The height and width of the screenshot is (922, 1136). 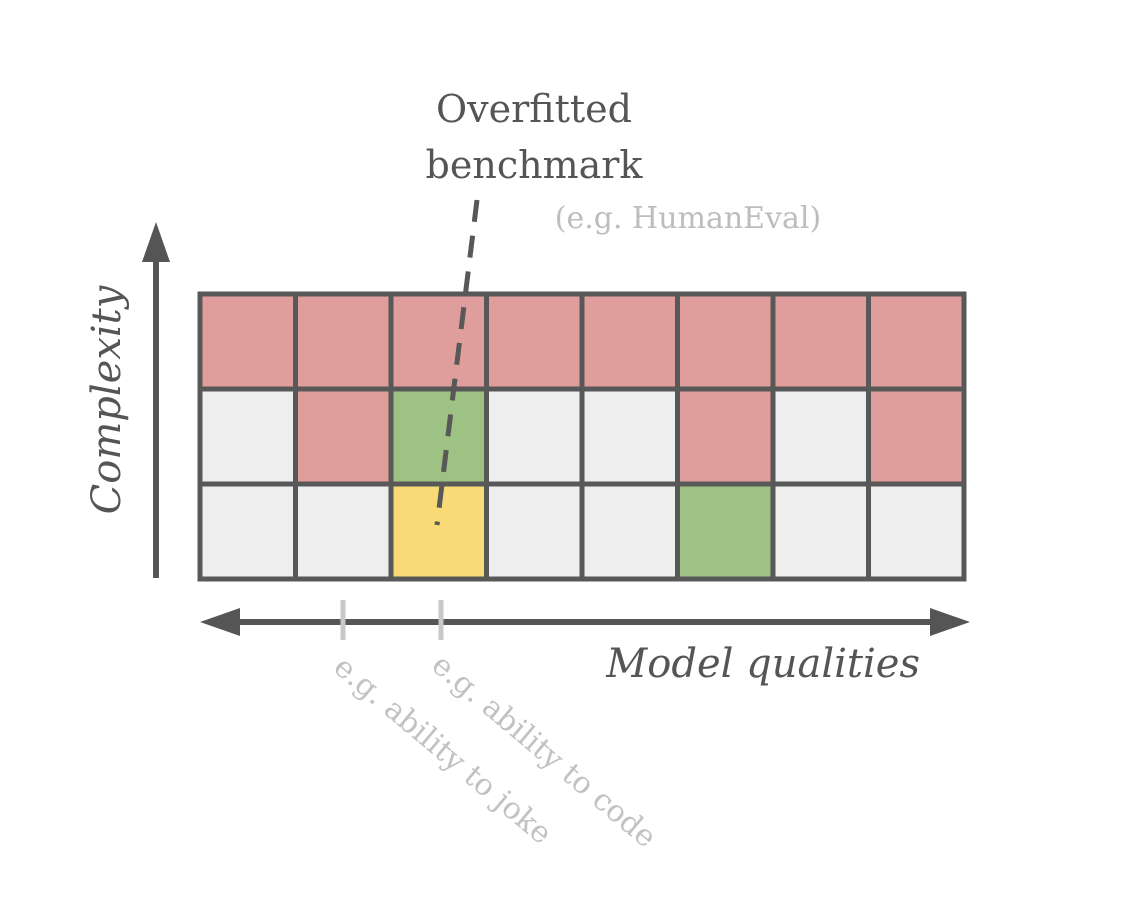 What do you see at coordinates (762, 664) in the screenshot?
I see `x-axis-label: Model qualities` at bounding box center [762, 664].